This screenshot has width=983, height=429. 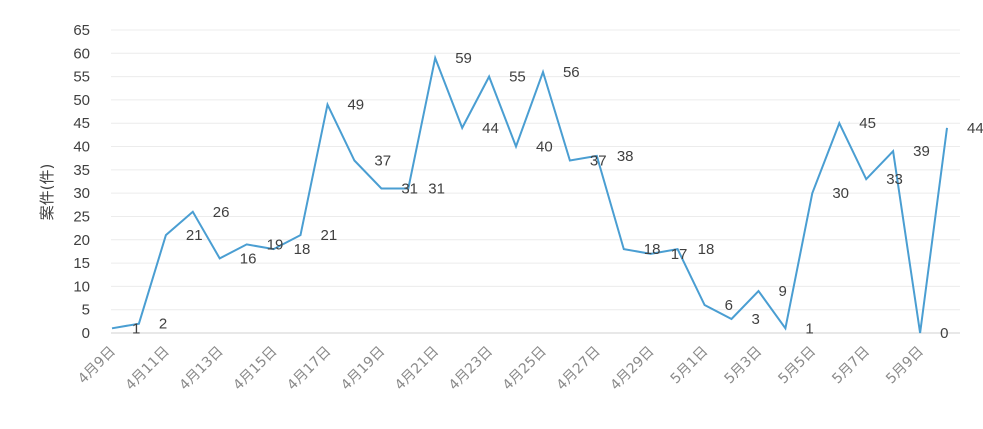 I want to click on x-tick-label: 4月21日, so click(x=417, y=369).